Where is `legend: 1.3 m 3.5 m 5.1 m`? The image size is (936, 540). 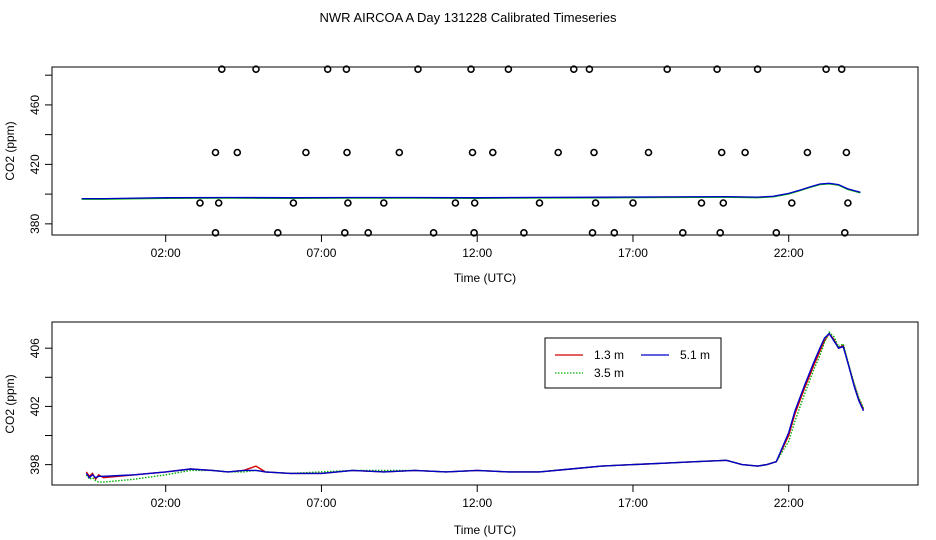
legend: 1.3 m 3.5 m 5.1 m is located at coordinates (633, 363).